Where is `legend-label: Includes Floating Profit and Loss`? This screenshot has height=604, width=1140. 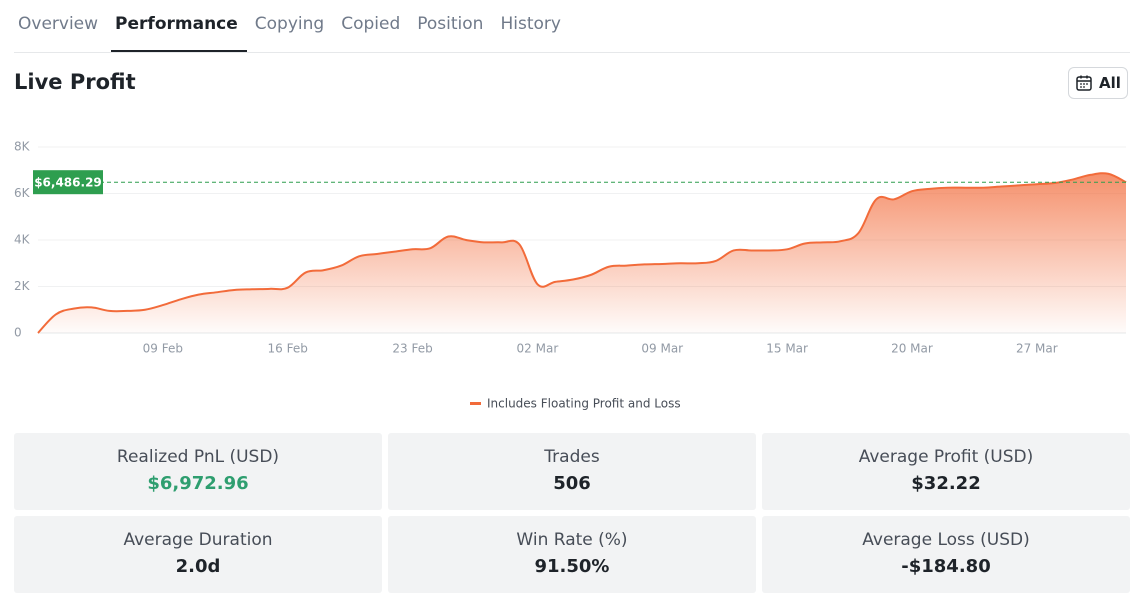
legend-label: Includes Floating Profit and Loss is located at coordinates (584, 404).